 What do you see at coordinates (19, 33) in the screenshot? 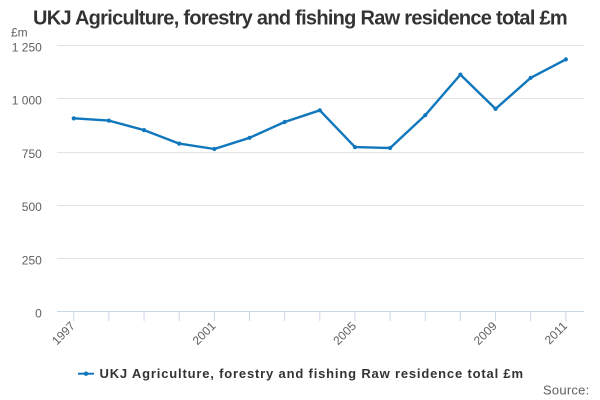
I see `svg-text: £m` at bounding box center [19, 33].